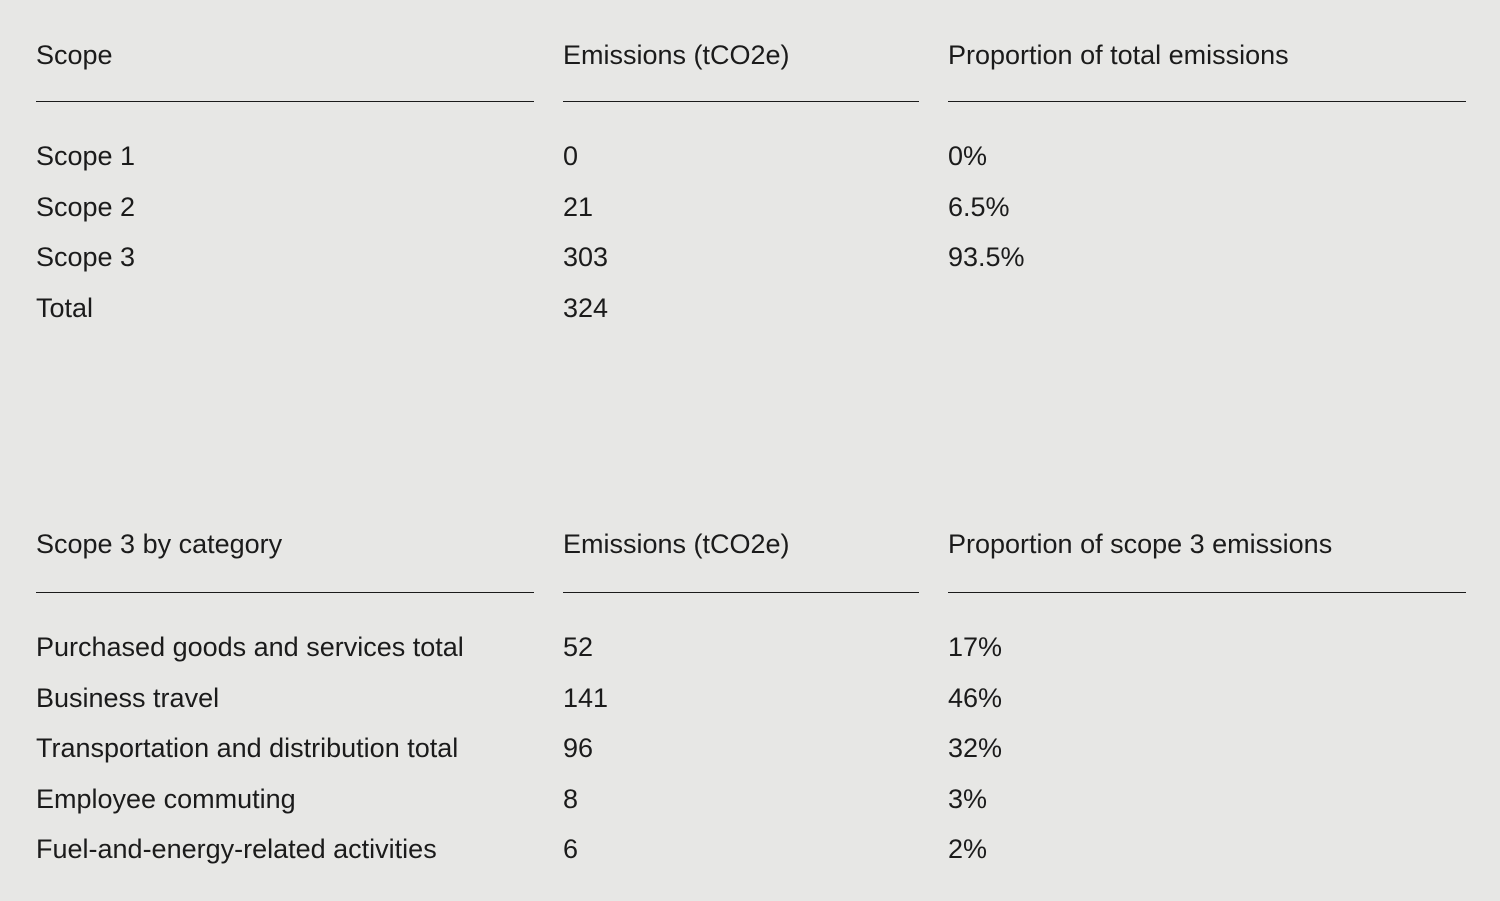 This screenshot has height=901, width=1500. I want to click on table-cell: Purchased goods and services total, so click(250, 647).